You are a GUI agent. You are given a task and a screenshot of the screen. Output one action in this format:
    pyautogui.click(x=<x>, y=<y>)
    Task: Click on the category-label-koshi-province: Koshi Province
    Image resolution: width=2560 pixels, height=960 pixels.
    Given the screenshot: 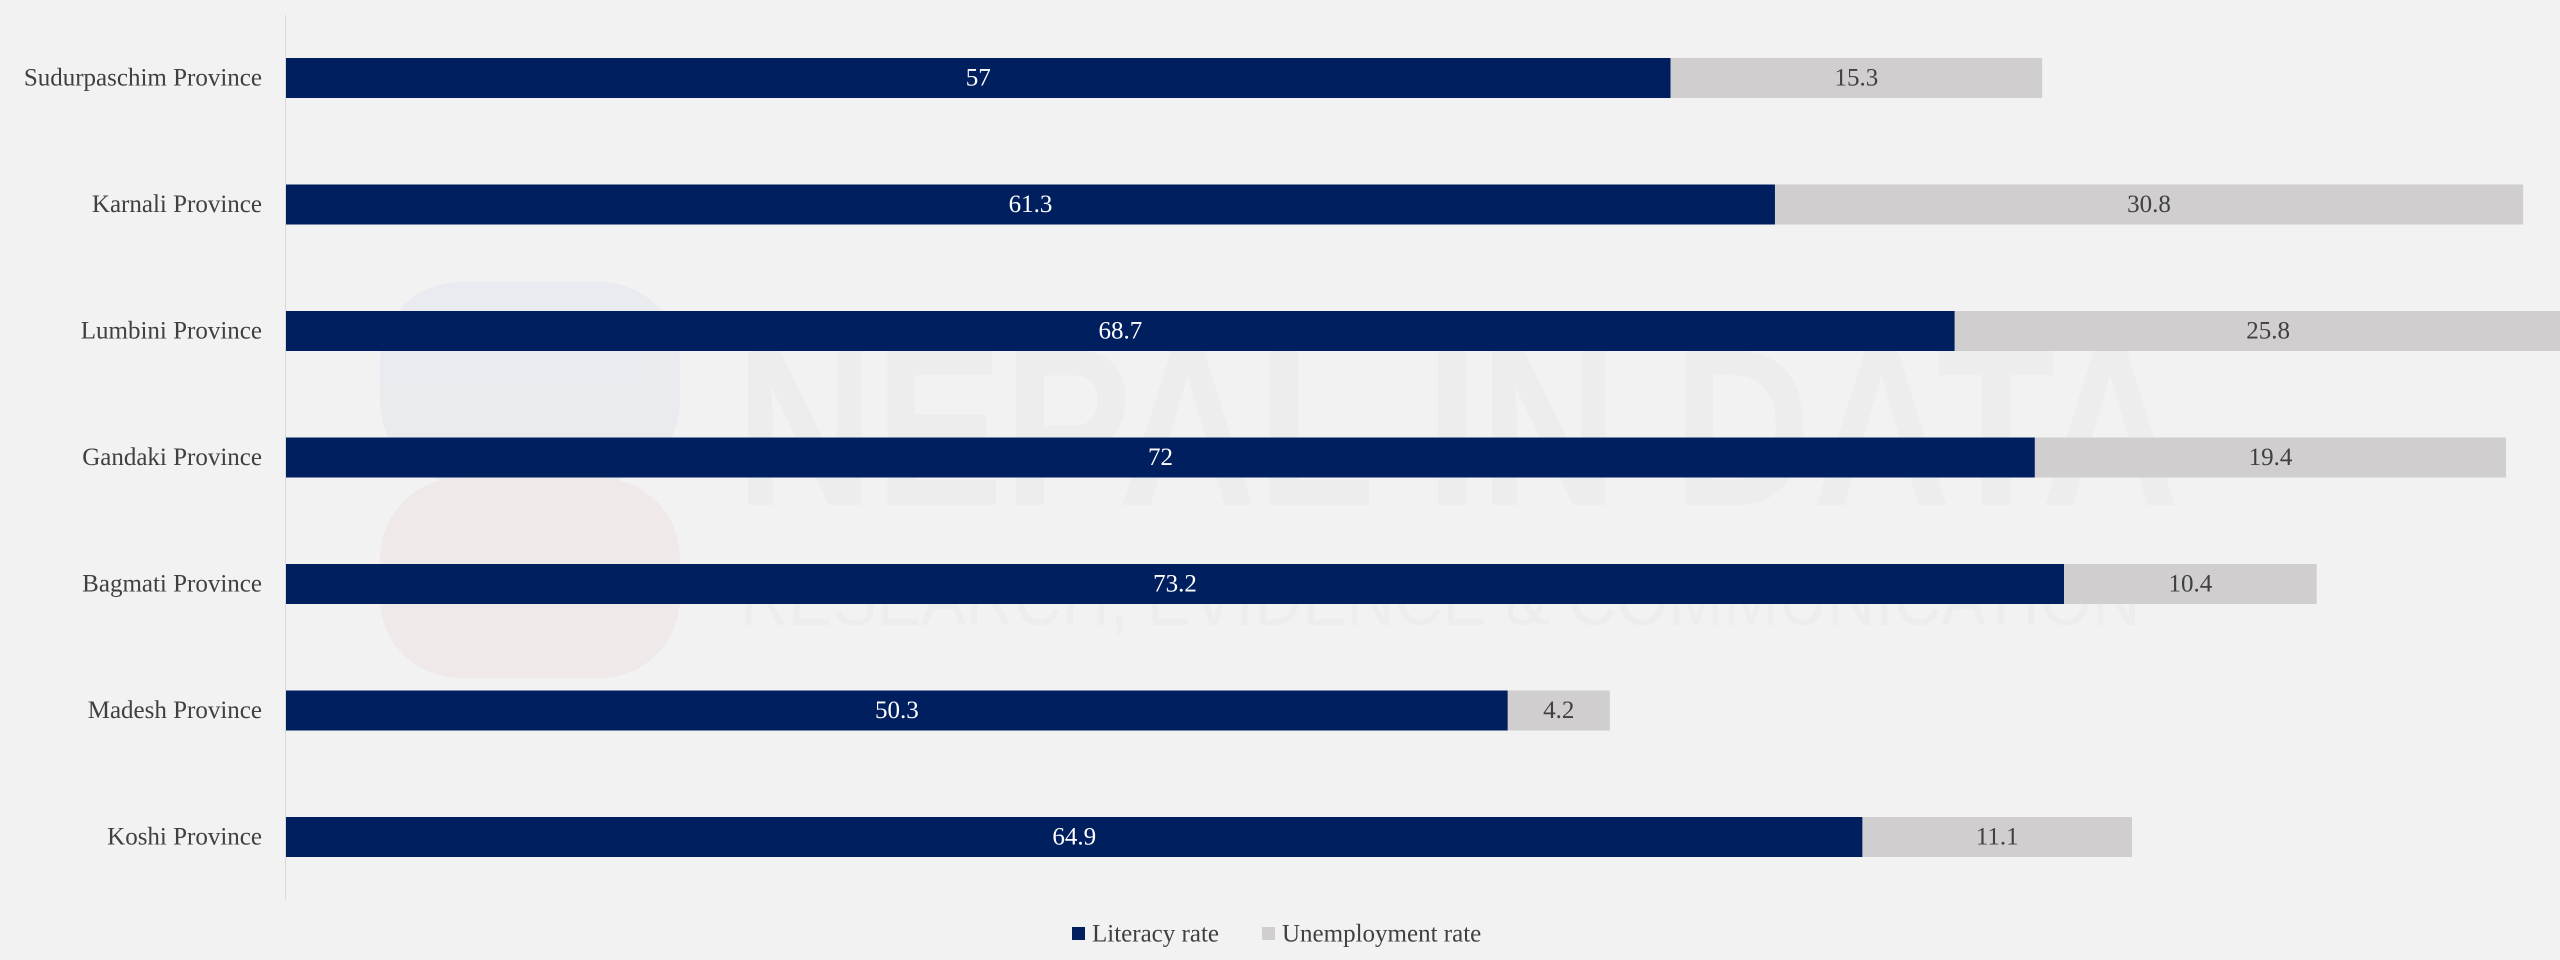 What is the action you would take?
    pyautogui.click(x=184, y=837)
    